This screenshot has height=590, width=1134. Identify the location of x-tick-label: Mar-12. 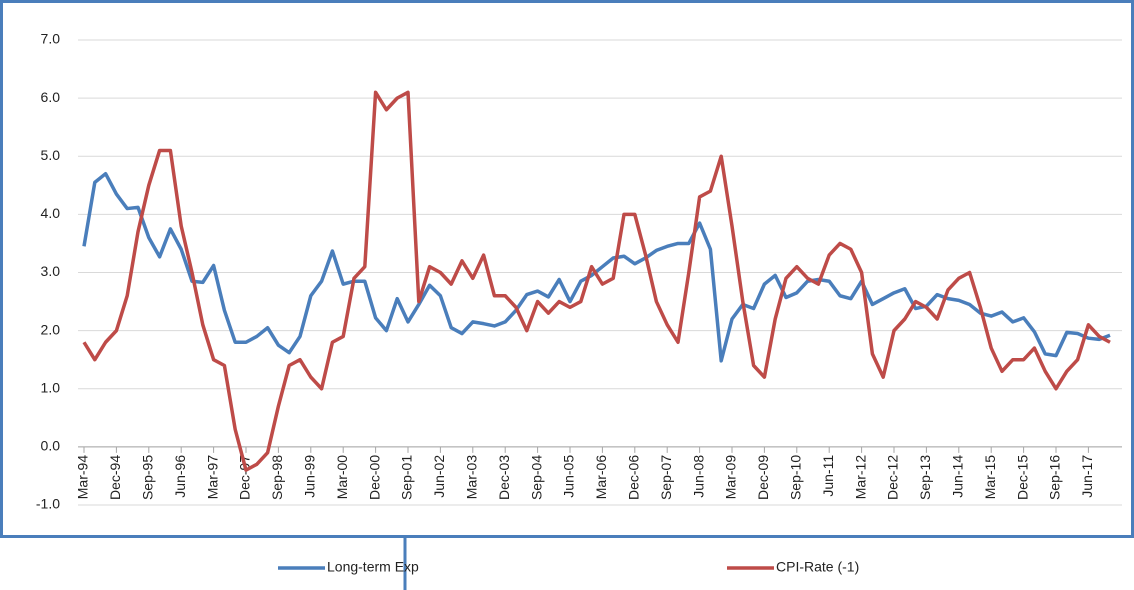
(860, 477).